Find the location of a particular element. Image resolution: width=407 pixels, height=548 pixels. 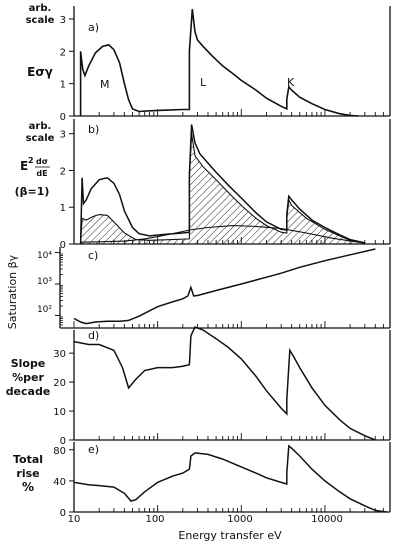

panel-a-label: a) is located at coordinates (93, 27).